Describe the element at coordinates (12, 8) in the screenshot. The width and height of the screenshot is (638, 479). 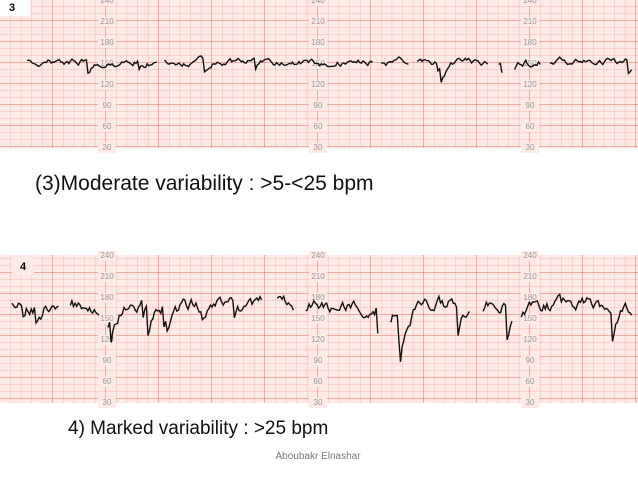
I see `strip-label: 3` at that location.